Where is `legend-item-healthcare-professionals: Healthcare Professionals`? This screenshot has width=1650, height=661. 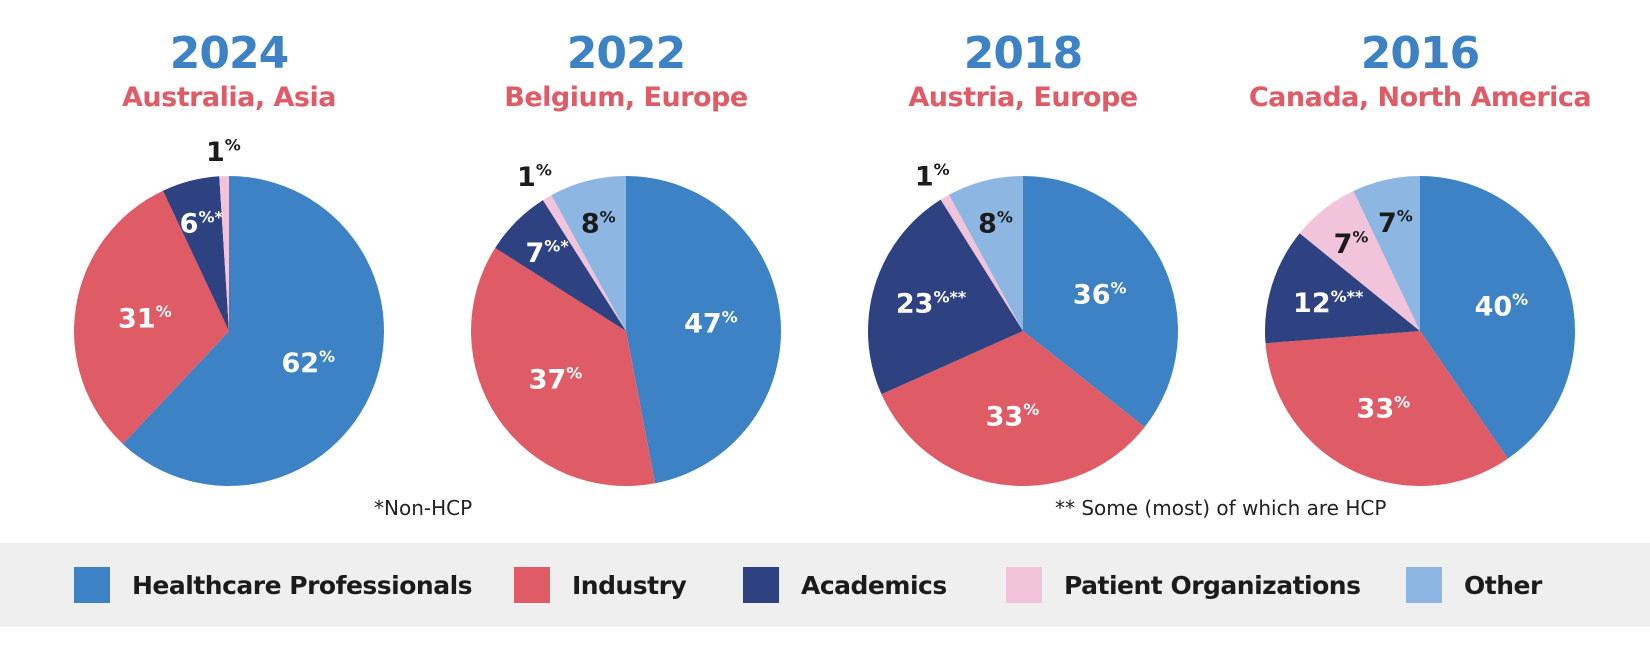 legend-item-healthcare-professionals: Healthcare Professionals is located at coordinates (273, 585).